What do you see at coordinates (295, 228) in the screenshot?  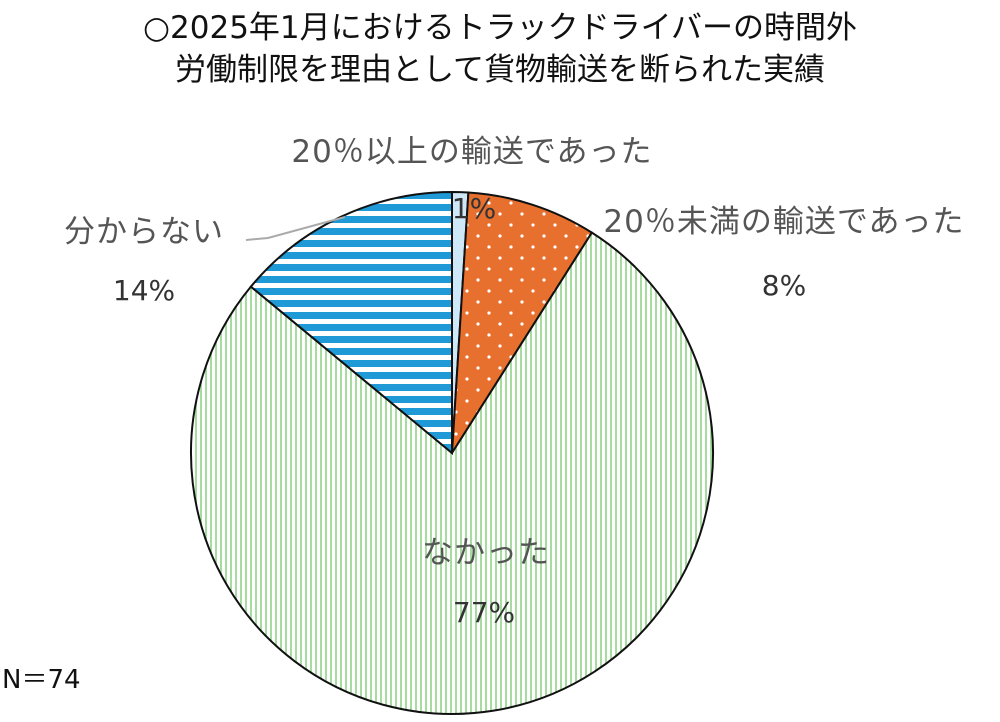 I see `leader-line-unknown` at bounding box center [295, 228].